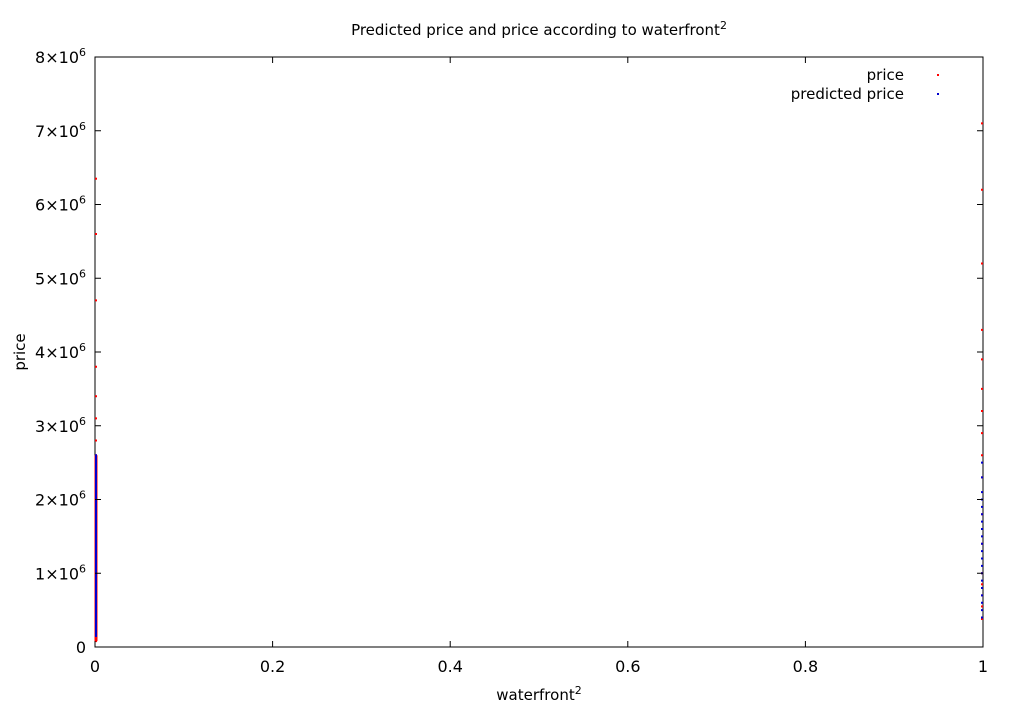  Describe the element at coordinates (983, 666) in the screenshot. I see `x-tick-label: 1` at that location.